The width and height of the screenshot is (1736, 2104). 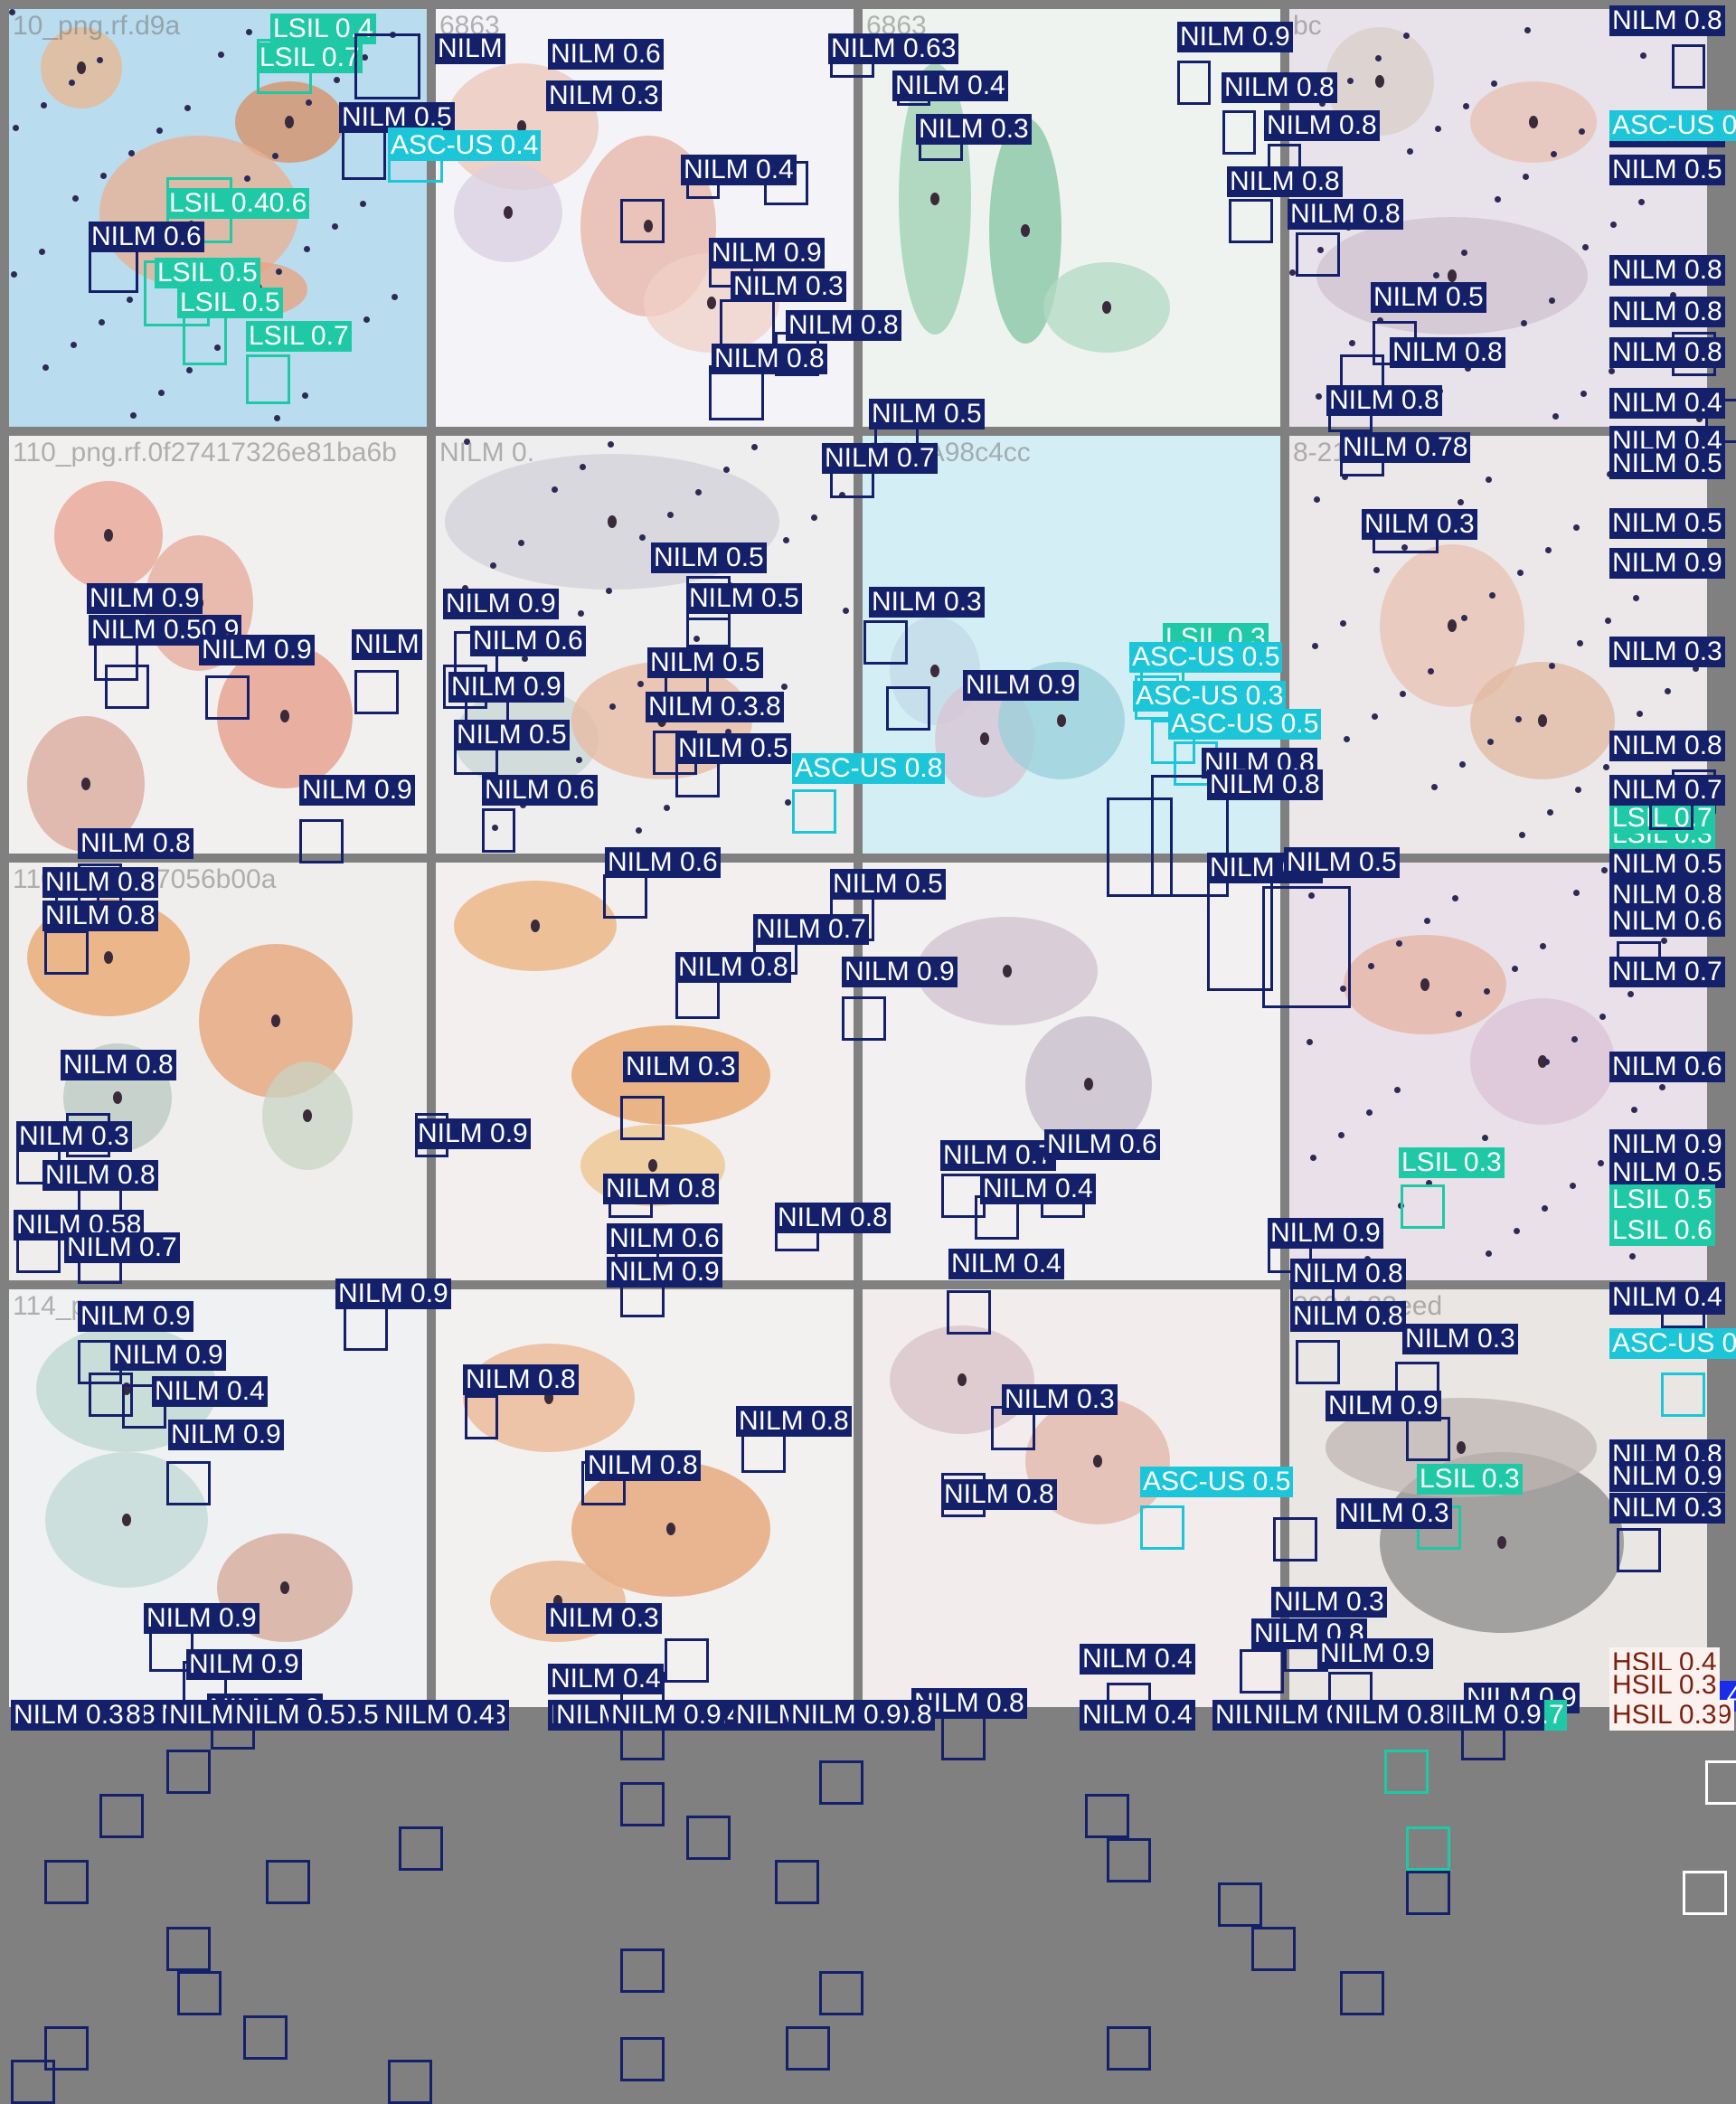 What do you see at coordinates (1407, 1772) in the screenshot?
I see `detection-box-lsil` at bounding box center [1407, 1772].